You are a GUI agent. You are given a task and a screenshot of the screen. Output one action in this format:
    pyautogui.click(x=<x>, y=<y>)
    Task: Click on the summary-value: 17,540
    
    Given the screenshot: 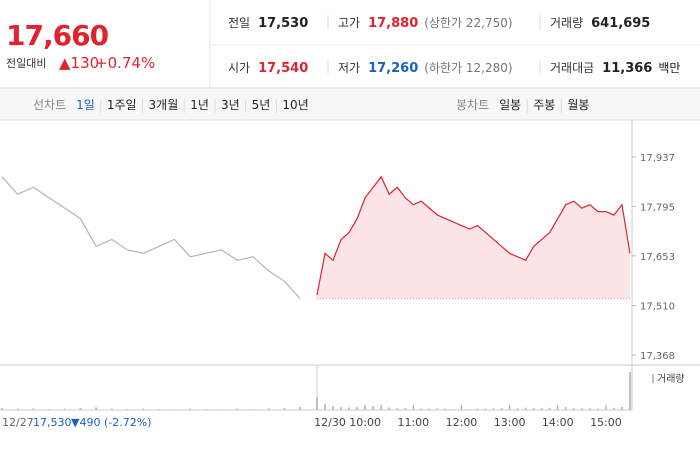 What is the action you would take?
    pyautogui.click(x=283, y=68)
    